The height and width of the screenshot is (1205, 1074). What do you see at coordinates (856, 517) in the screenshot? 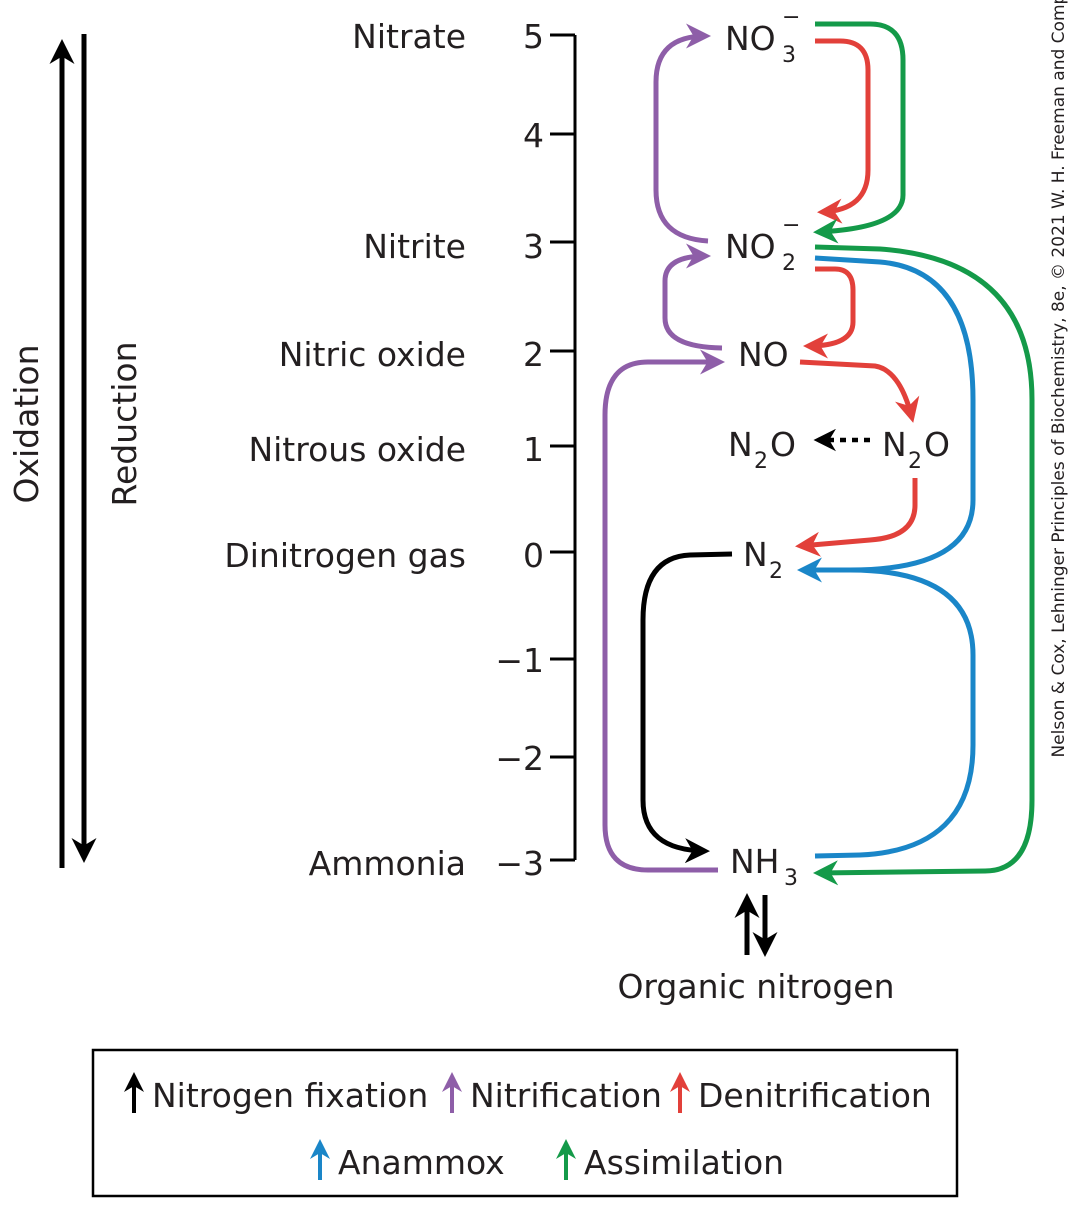
I see `denitrification-arrow-n2o-to-n2` at bounding box center [856, 517].